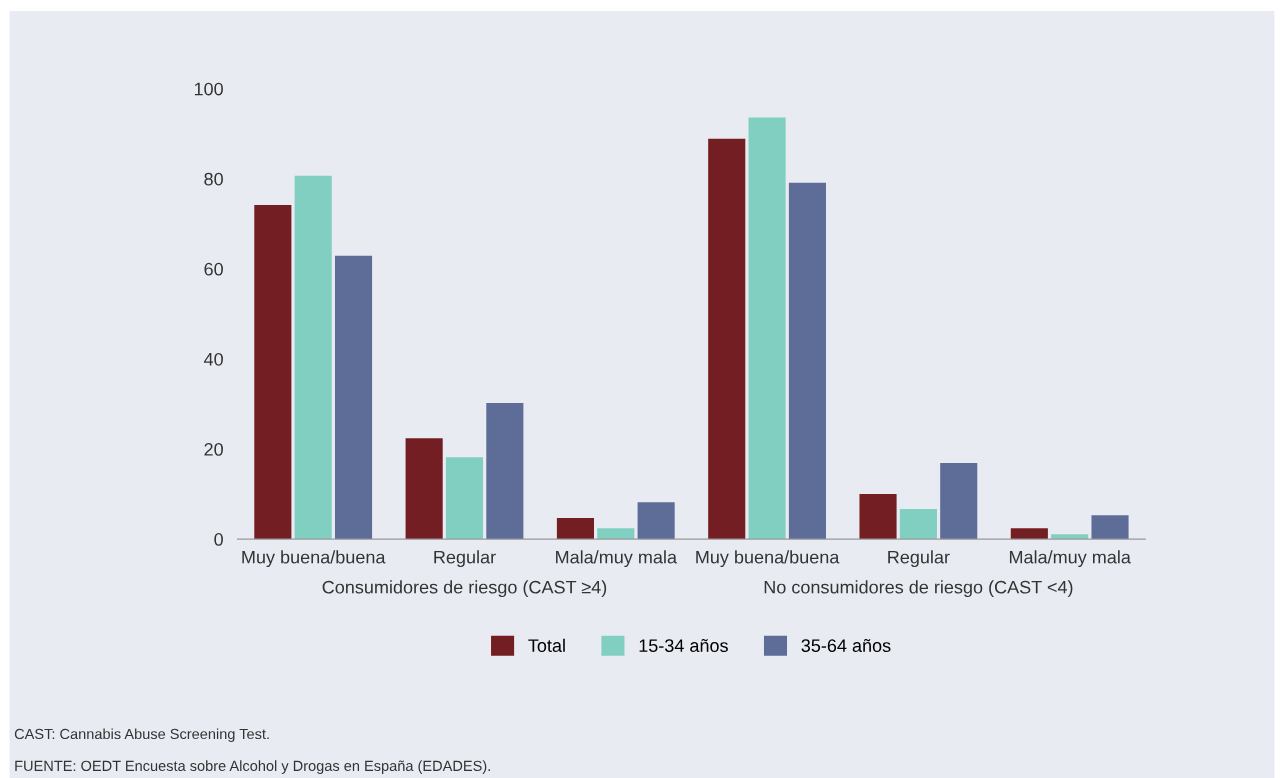 The width and height of the screenshot is (1284, 778). I want to click on text: CAST: Cannabis Abuse Screening Test., so click(141, 735).